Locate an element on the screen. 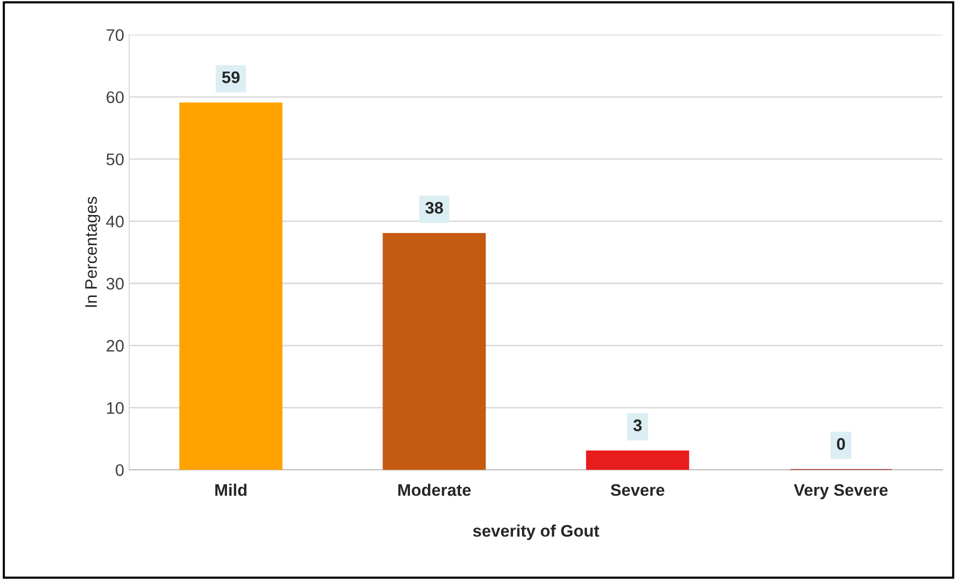 Image resolution: width=957 pixels, height=580 pixels. data-label: 38 is located at coordinates (434, 208).